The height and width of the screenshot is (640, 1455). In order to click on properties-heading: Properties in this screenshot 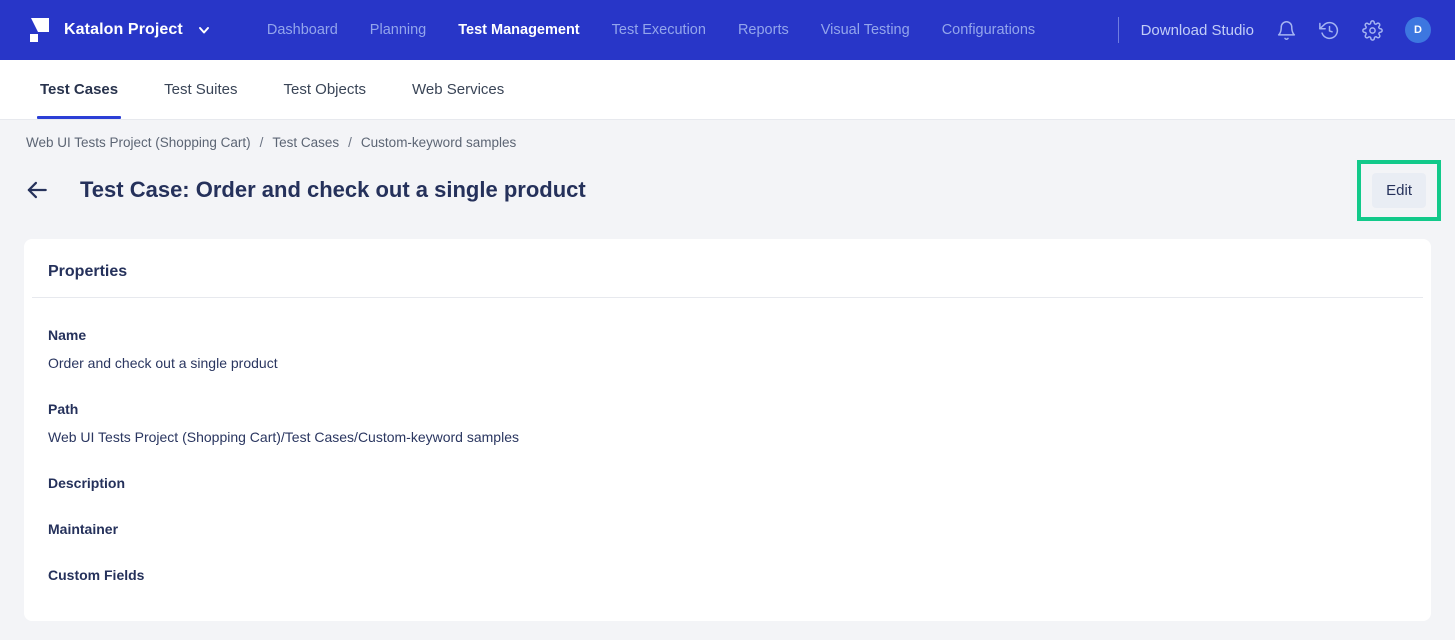, I will do `click(88, 271)`.